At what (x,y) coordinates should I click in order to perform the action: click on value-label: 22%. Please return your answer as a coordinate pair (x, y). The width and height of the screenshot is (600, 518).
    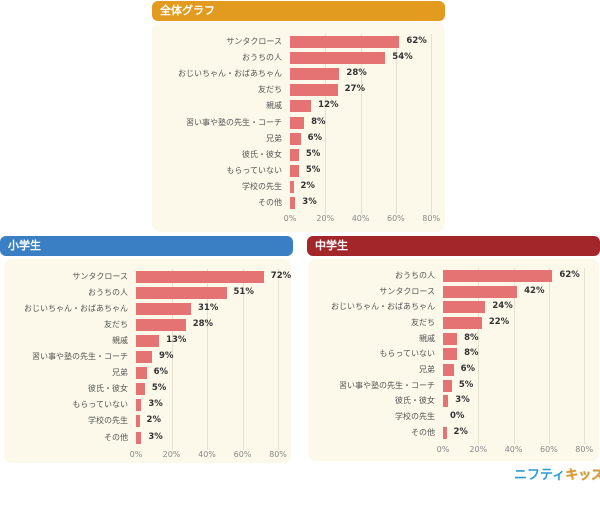
    Looking at the image, I should click on (499, 321).